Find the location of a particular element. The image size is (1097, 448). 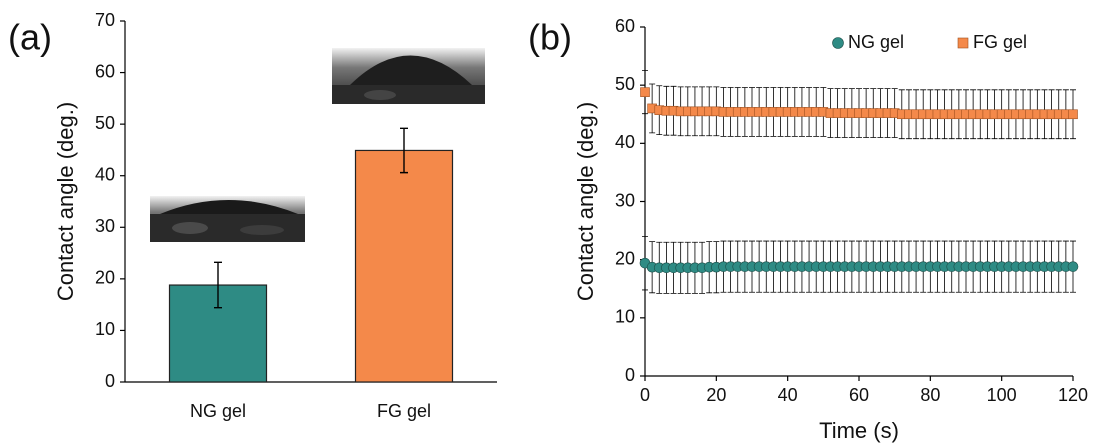

legend-label: FG gel is located at coordinates (1000, 42).